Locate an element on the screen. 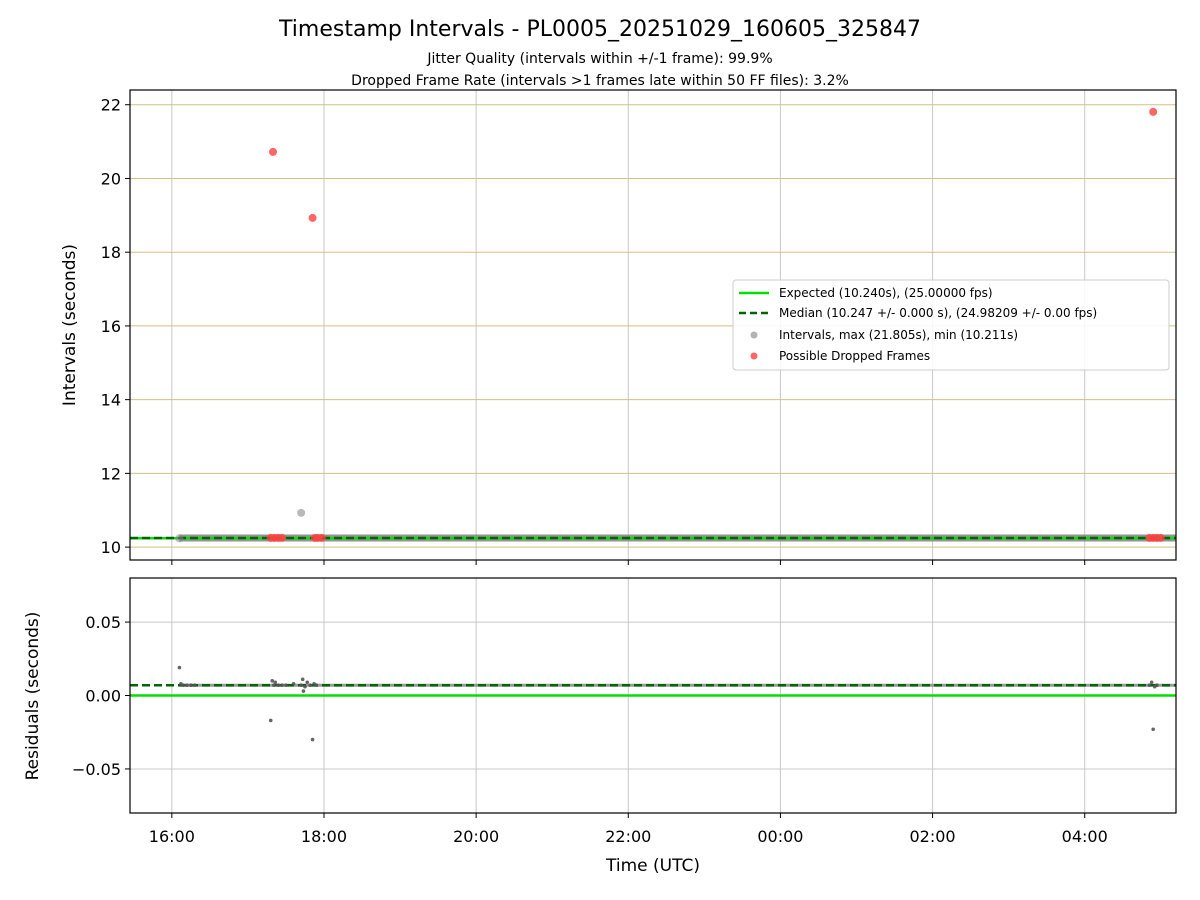  intervals-y-tick-label: 12 is located at coordinates (111, 473).